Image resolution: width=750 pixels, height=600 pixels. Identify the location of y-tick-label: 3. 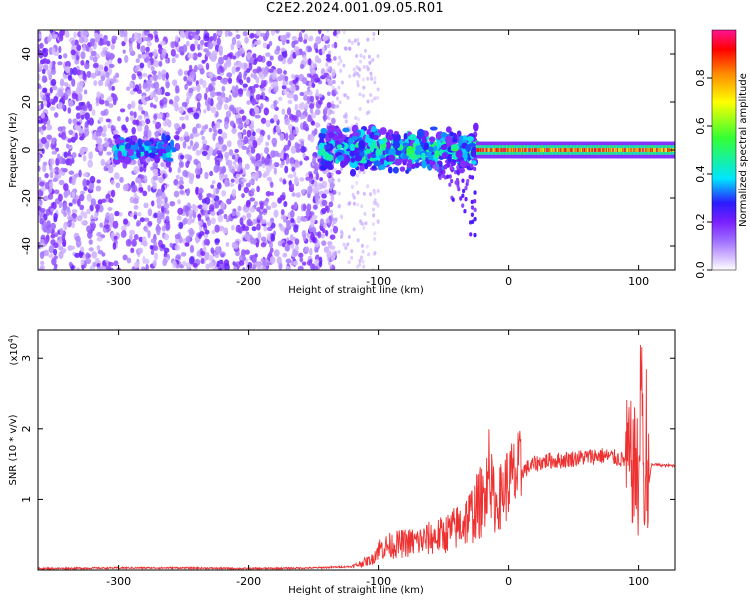
(26, 358).